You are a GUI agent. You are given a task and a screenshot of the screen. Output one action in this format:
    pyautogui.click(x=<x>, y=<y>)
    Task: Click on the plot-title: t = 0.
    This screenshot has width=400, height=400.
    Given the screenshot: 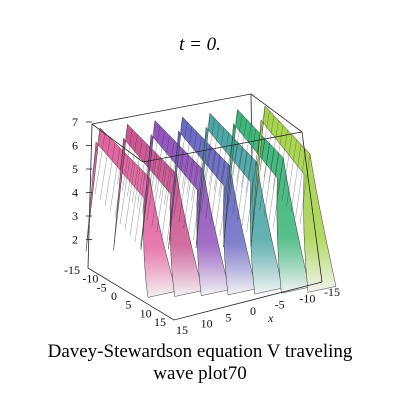 What is the action you would take?
    pyautogui.click(x=200, y=44)
    